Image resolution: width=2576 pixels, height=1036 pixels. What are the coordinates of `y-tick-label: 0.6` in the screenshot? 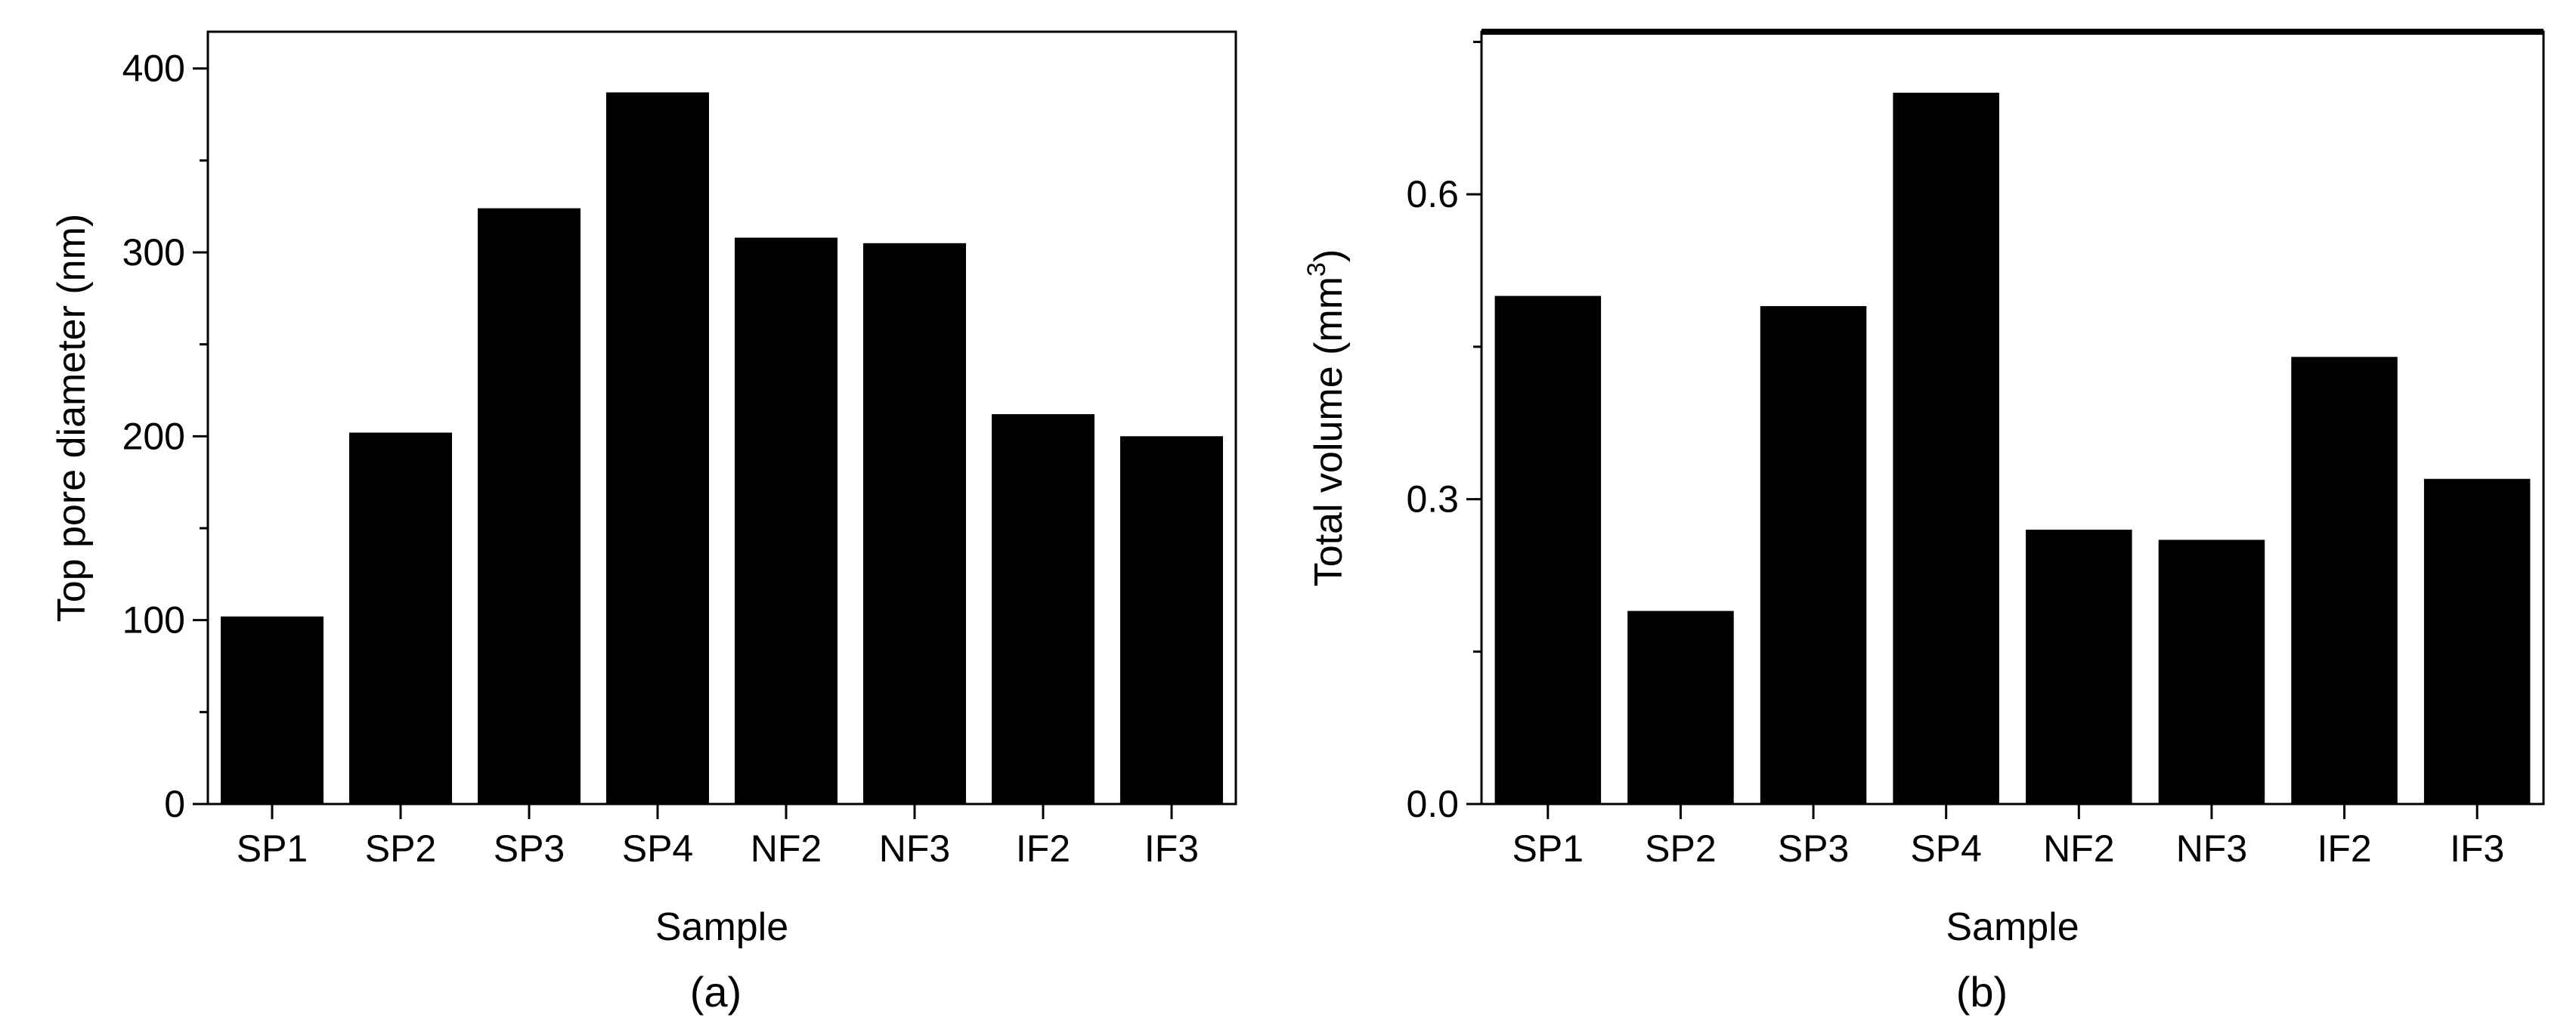 It's located at (1432, 194).